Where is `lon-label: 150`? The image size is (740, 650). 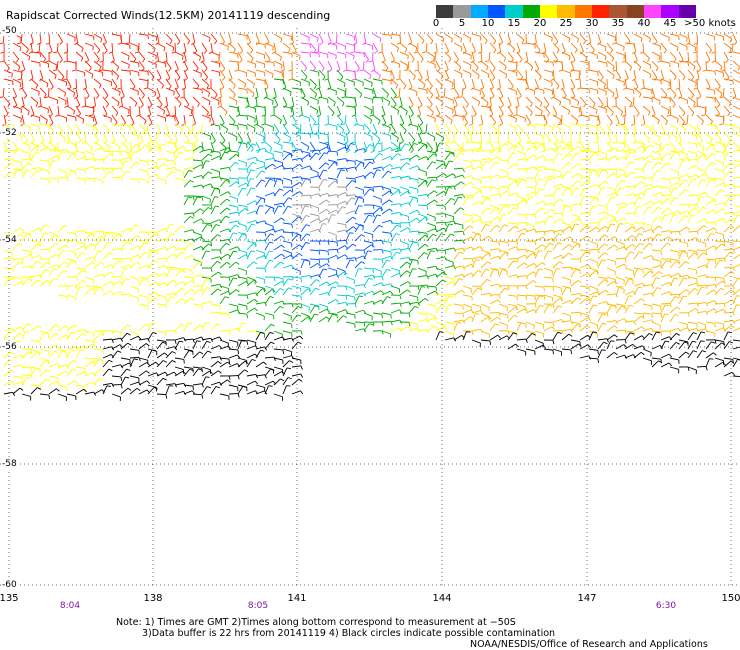
lon-label: 150 is located at coordinates (730, 598).